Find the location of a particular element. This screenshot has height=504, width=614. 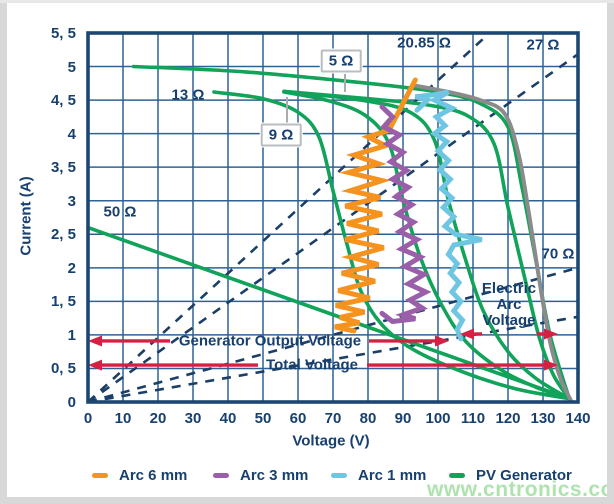

y-axis-title: Current (A) is located at coordinates (26, 216).